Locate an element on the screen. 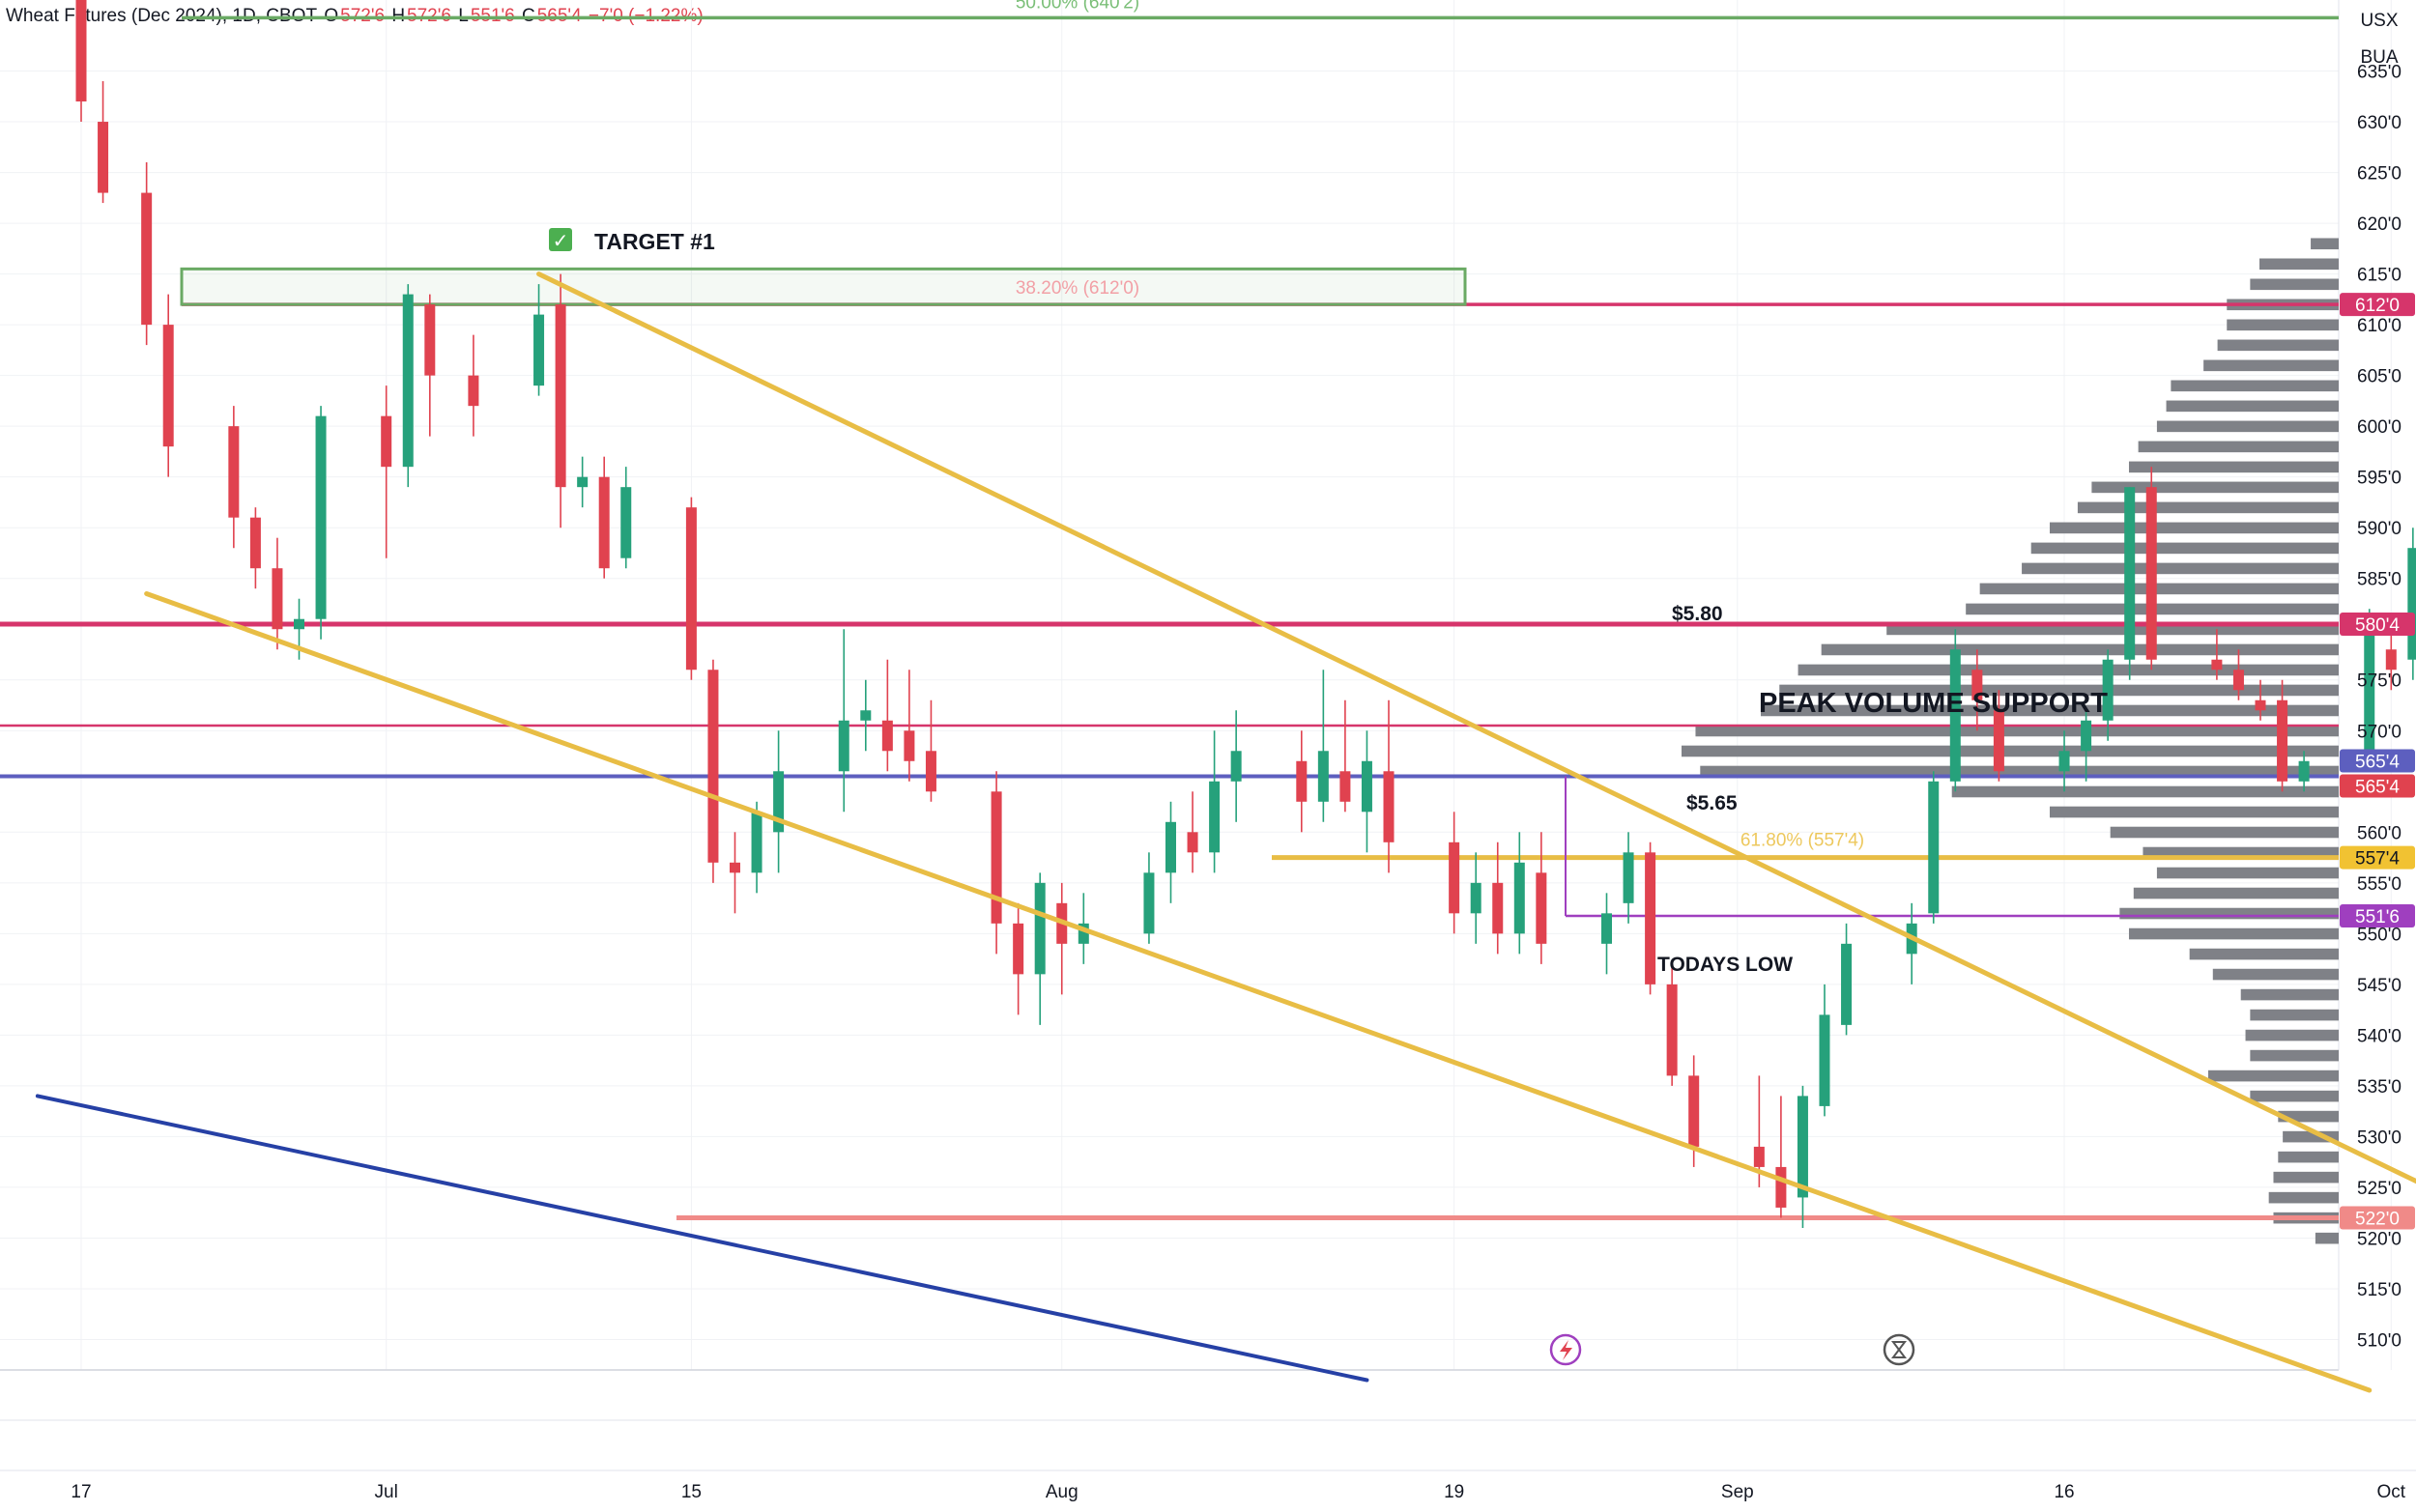 The width and height of the screenshot is (2416, 1512). time-axis: 17Jul15Aug19Sep16Oct14Nov18Dec16202521 is located at coordinates (1243, 1492).